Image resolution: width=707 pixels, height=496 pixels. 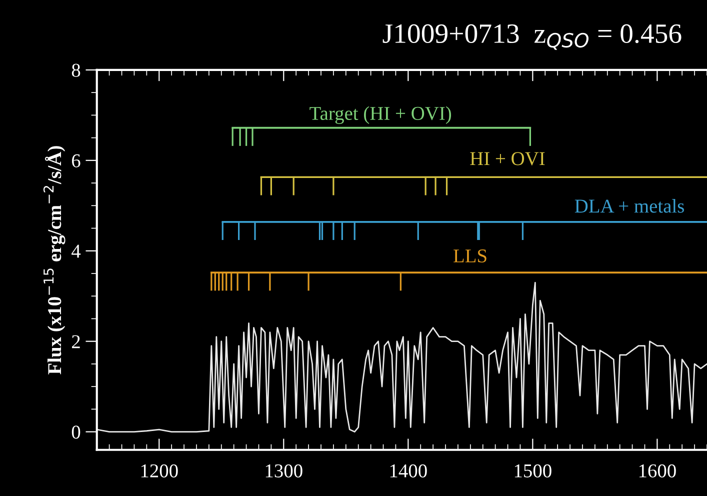 What do you see at coordinates (507, 159) in the screenshot?
I see `series-label: HI + OVI` at bounding box center [507, 159].